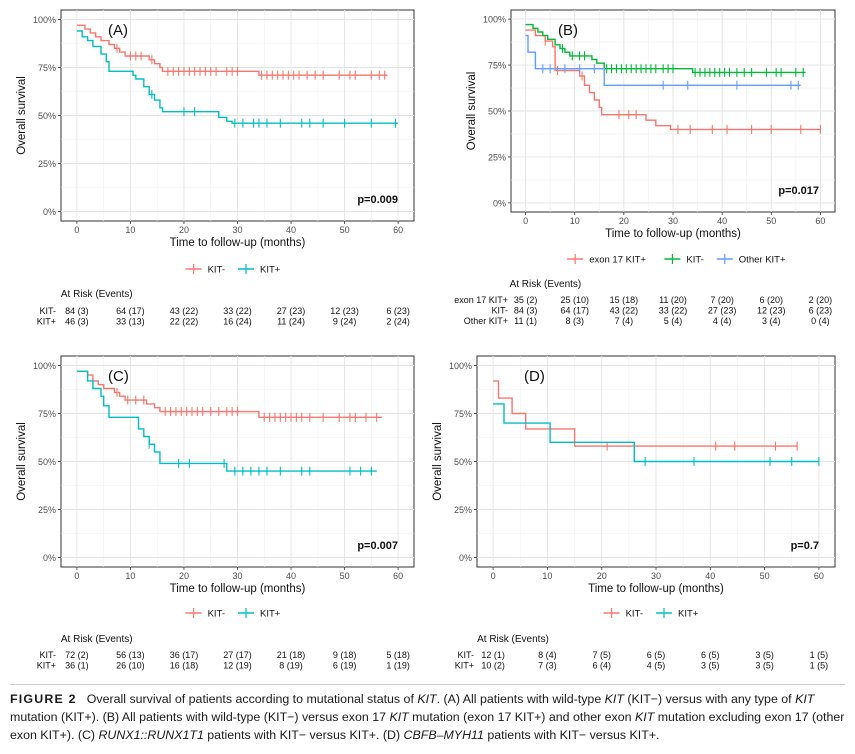 Image resolution: width=855 pixels, height=754 pixels. What do you see at coordinates (574, 321) in the screenshot?
I see `risk-cell: 8 (3)` at bounding box center [574, 321].